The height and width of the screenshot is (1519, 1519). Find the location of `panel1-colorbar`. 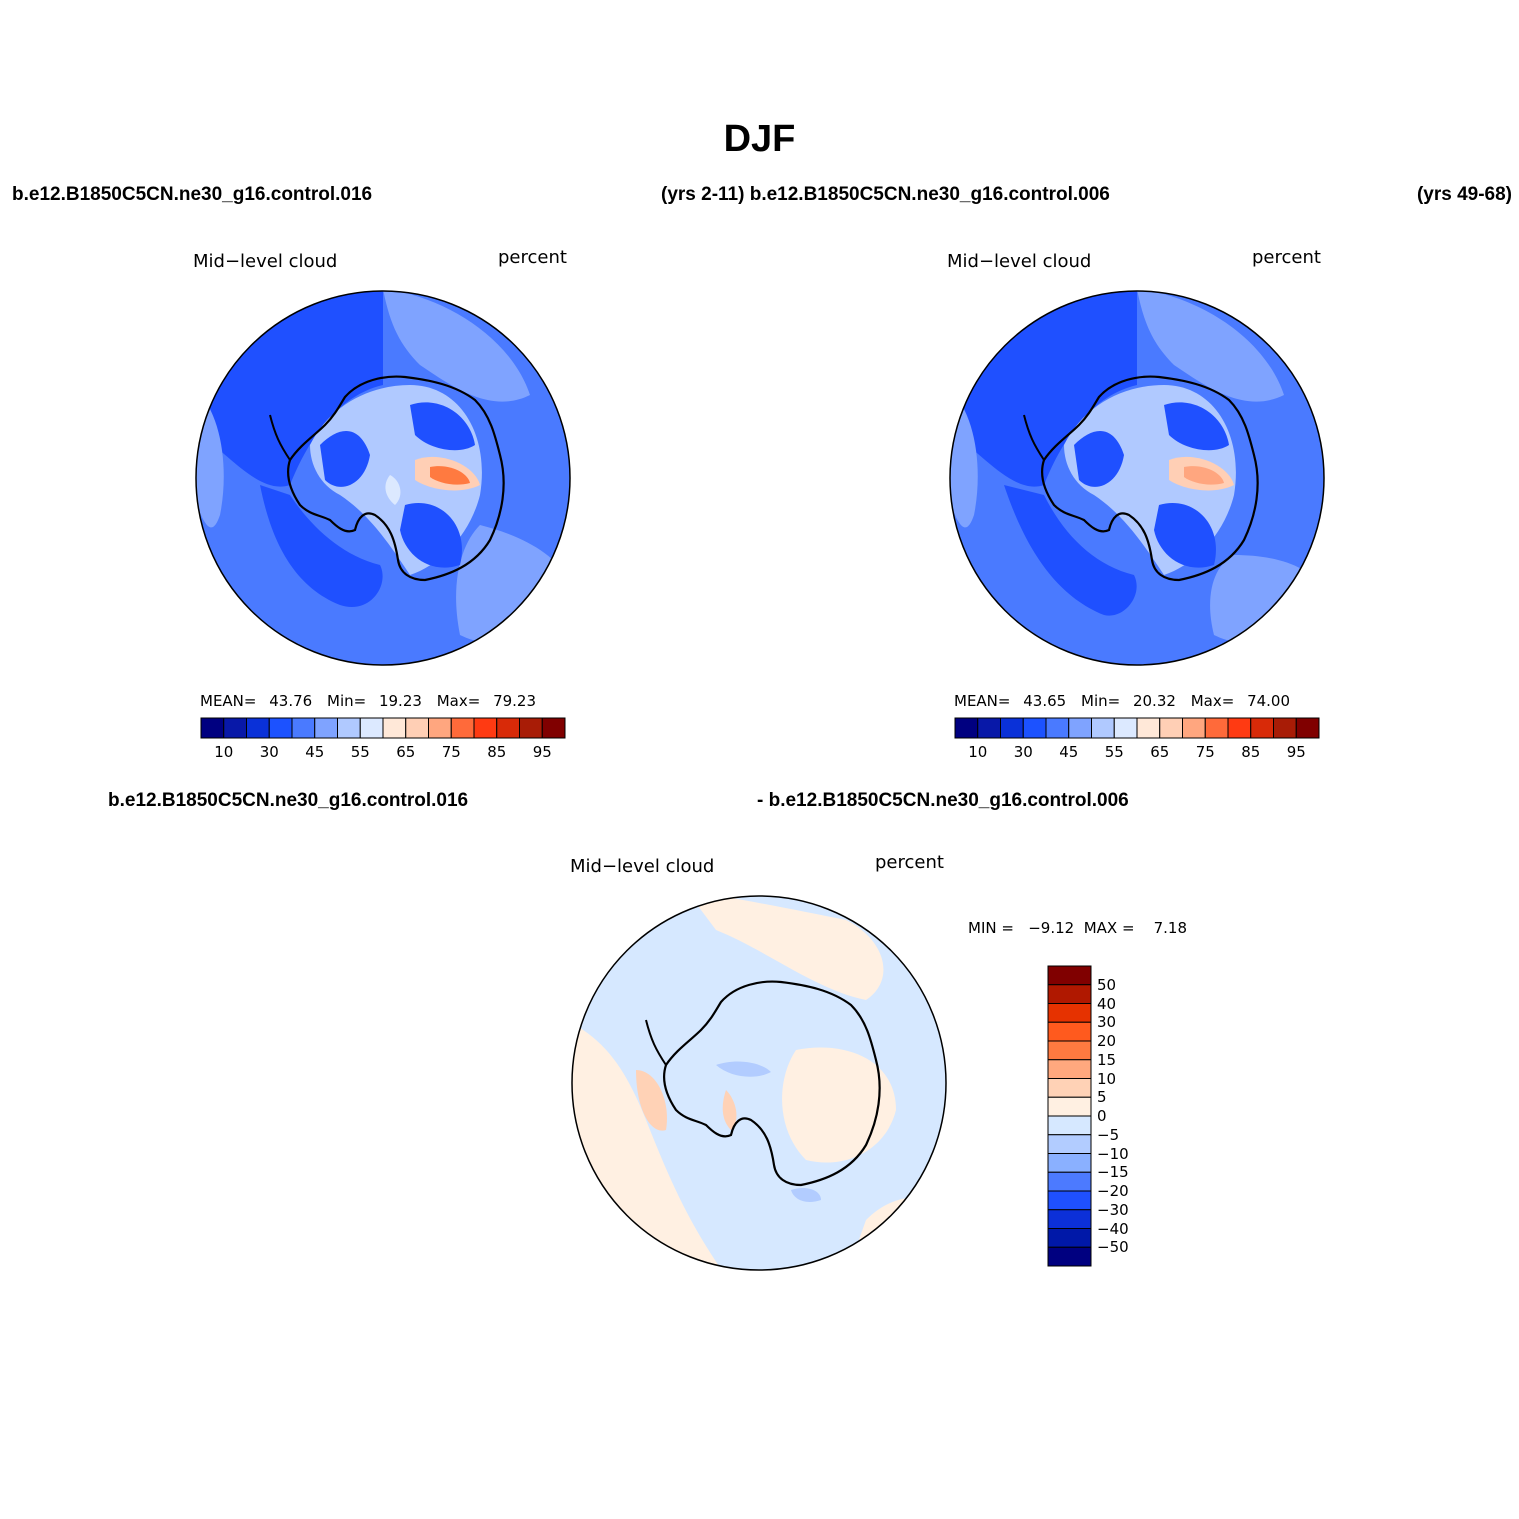

panel1-colorbar is located at coordinates (383, 728).